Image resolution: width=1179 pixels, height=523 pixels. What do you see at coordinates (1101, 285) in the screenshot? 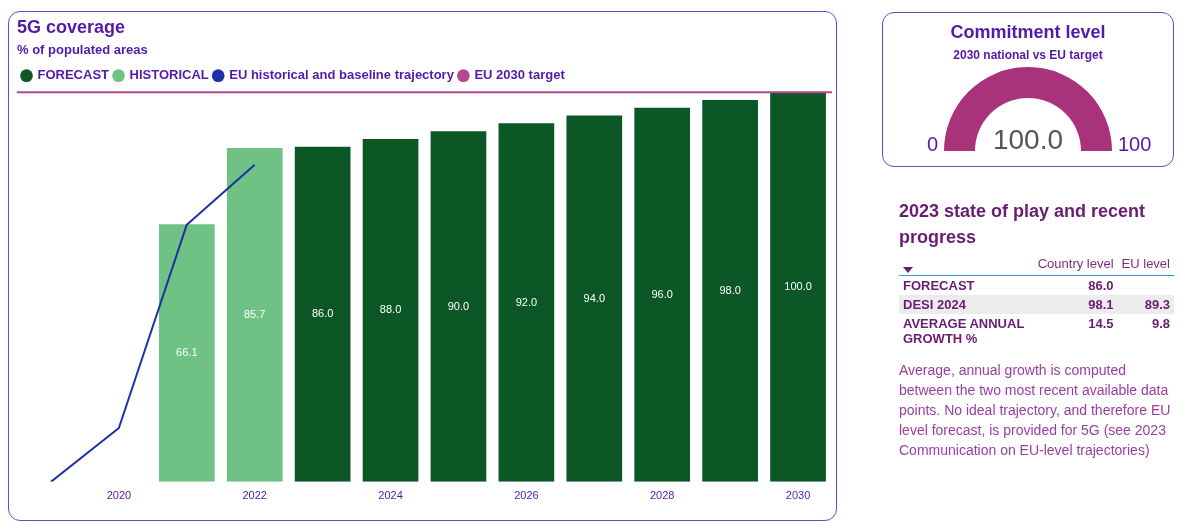
I see `text: 86.0` at bounding box center [1101, 285].